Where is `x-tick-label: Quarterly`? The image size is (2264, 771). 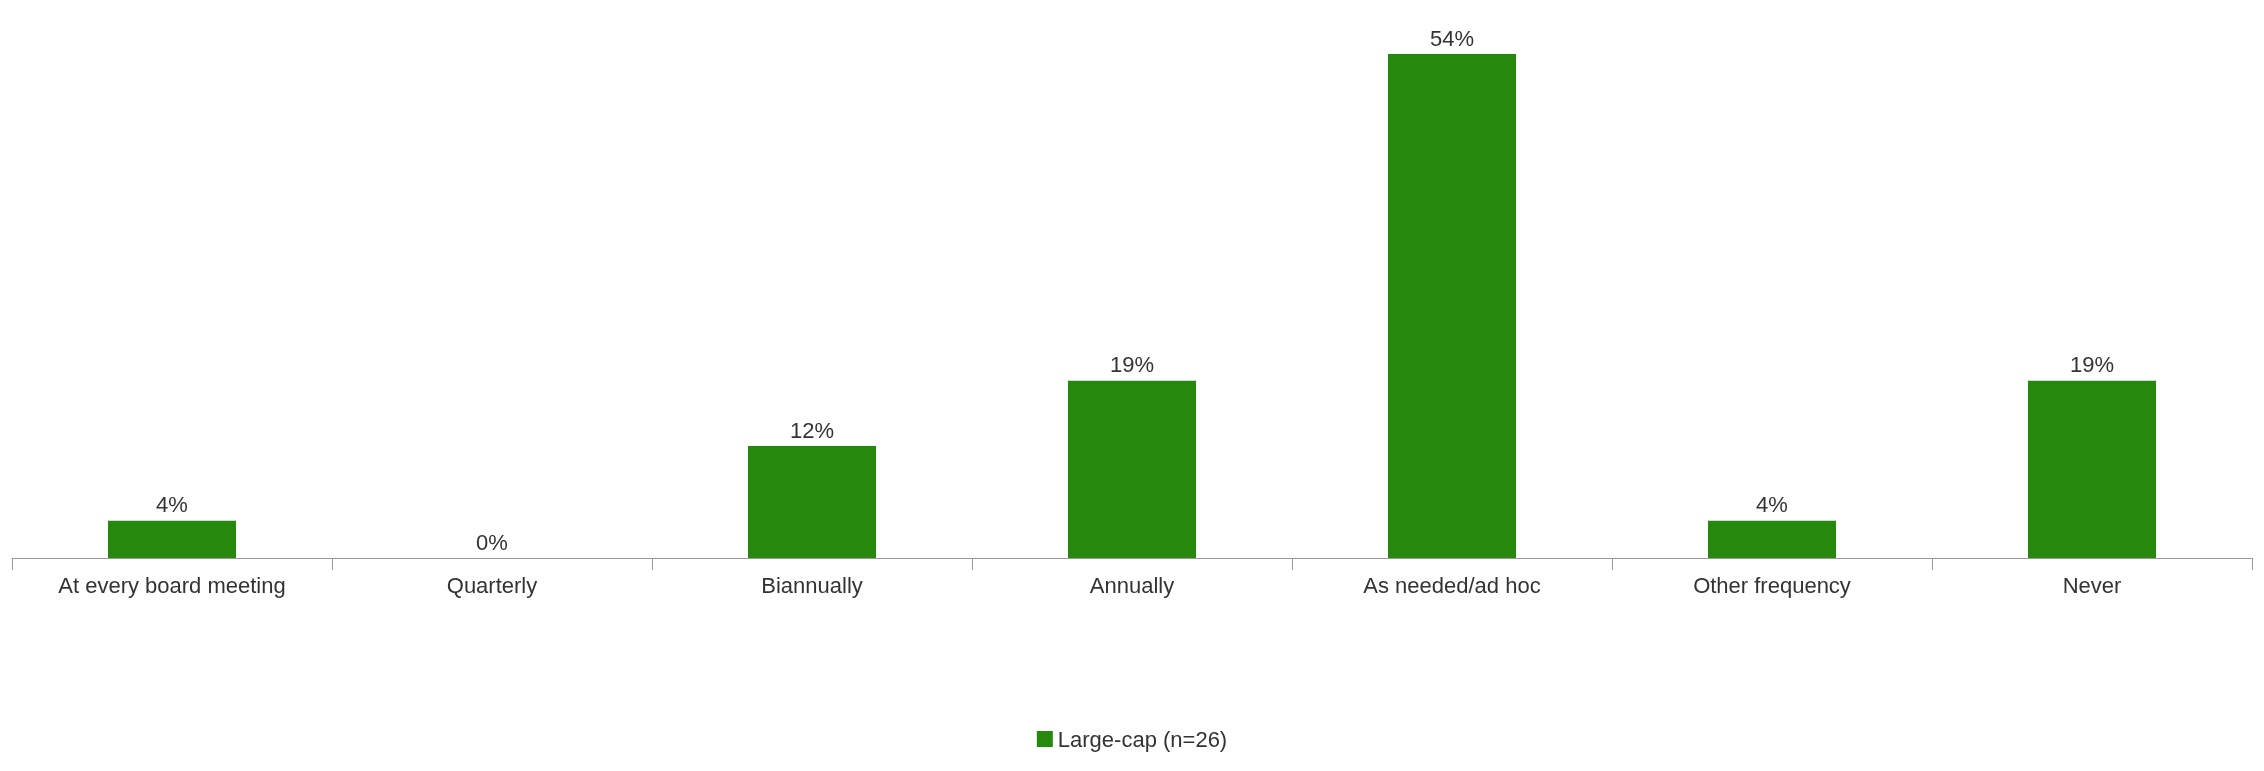 x-tick-label: Quarterly is located at coordinates (492, 585).